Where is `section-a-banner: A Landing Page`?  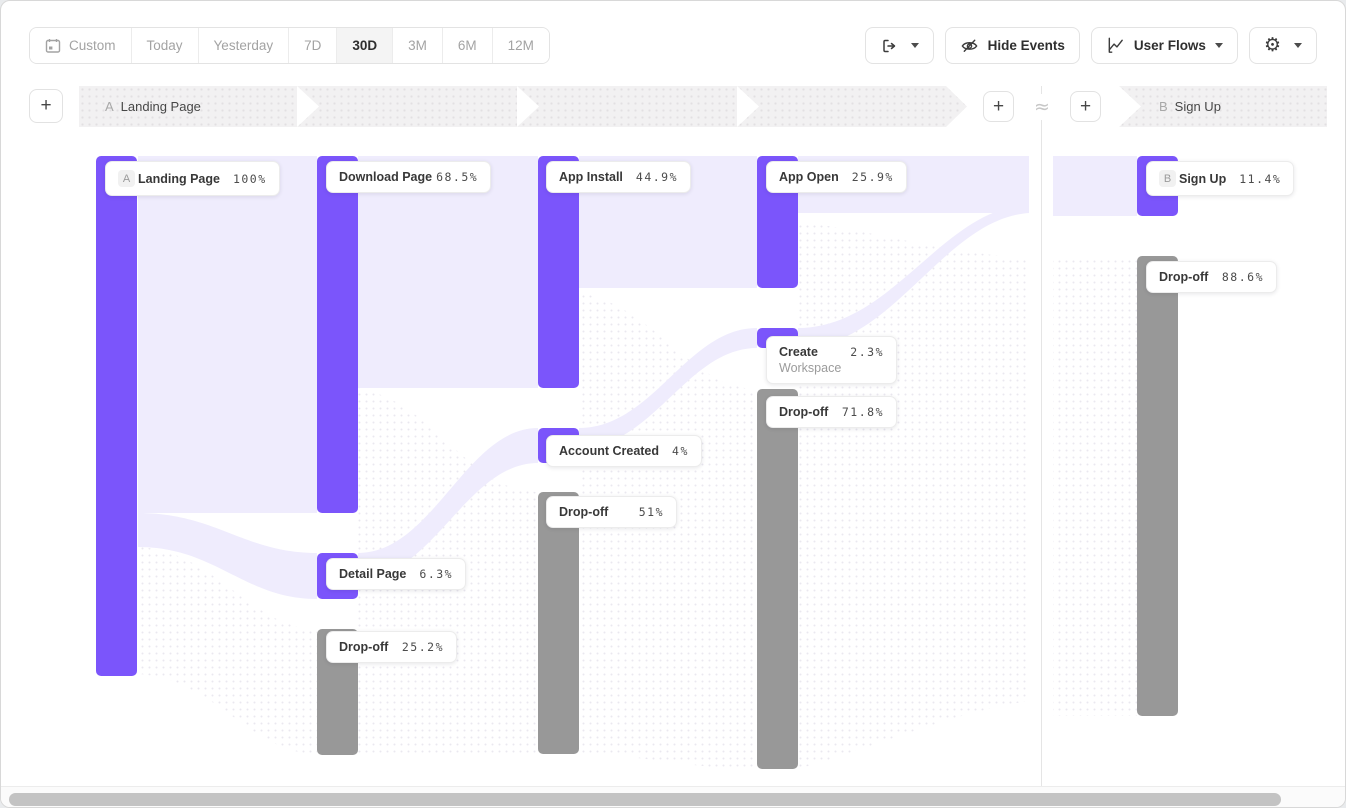 section-a-banner: A Landing Page is located at coordinates (523, 106).